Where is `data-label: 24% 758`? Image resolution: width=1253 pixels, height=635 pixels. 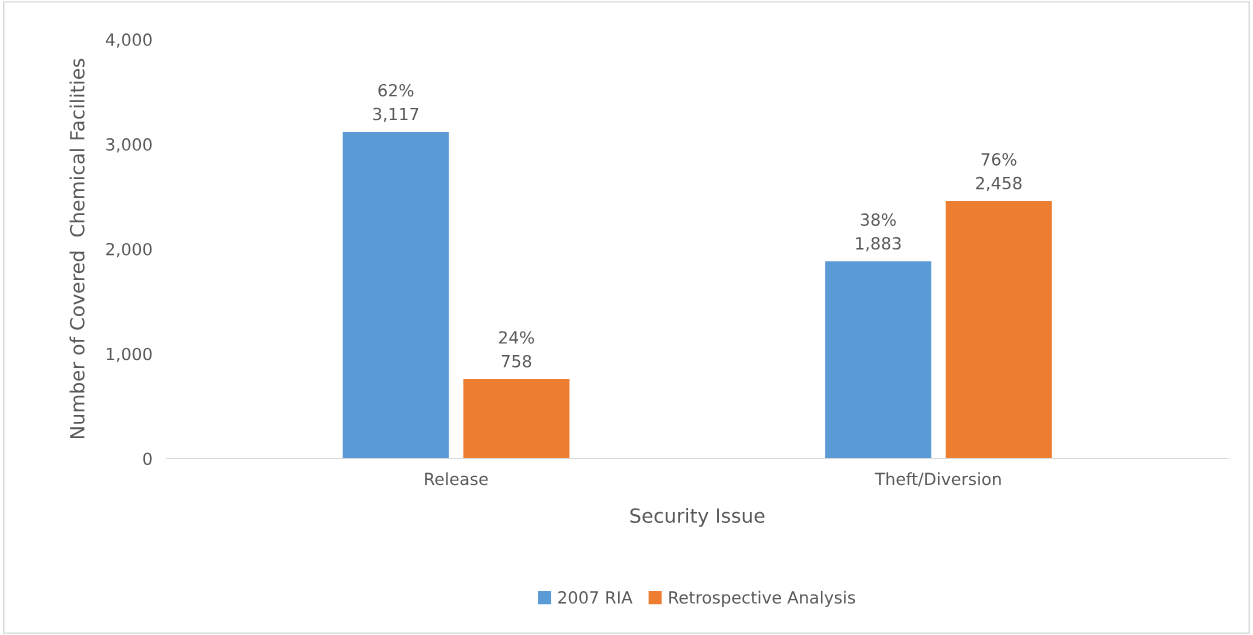 data-label: 24% 758 is located at coordinates (516, 349).